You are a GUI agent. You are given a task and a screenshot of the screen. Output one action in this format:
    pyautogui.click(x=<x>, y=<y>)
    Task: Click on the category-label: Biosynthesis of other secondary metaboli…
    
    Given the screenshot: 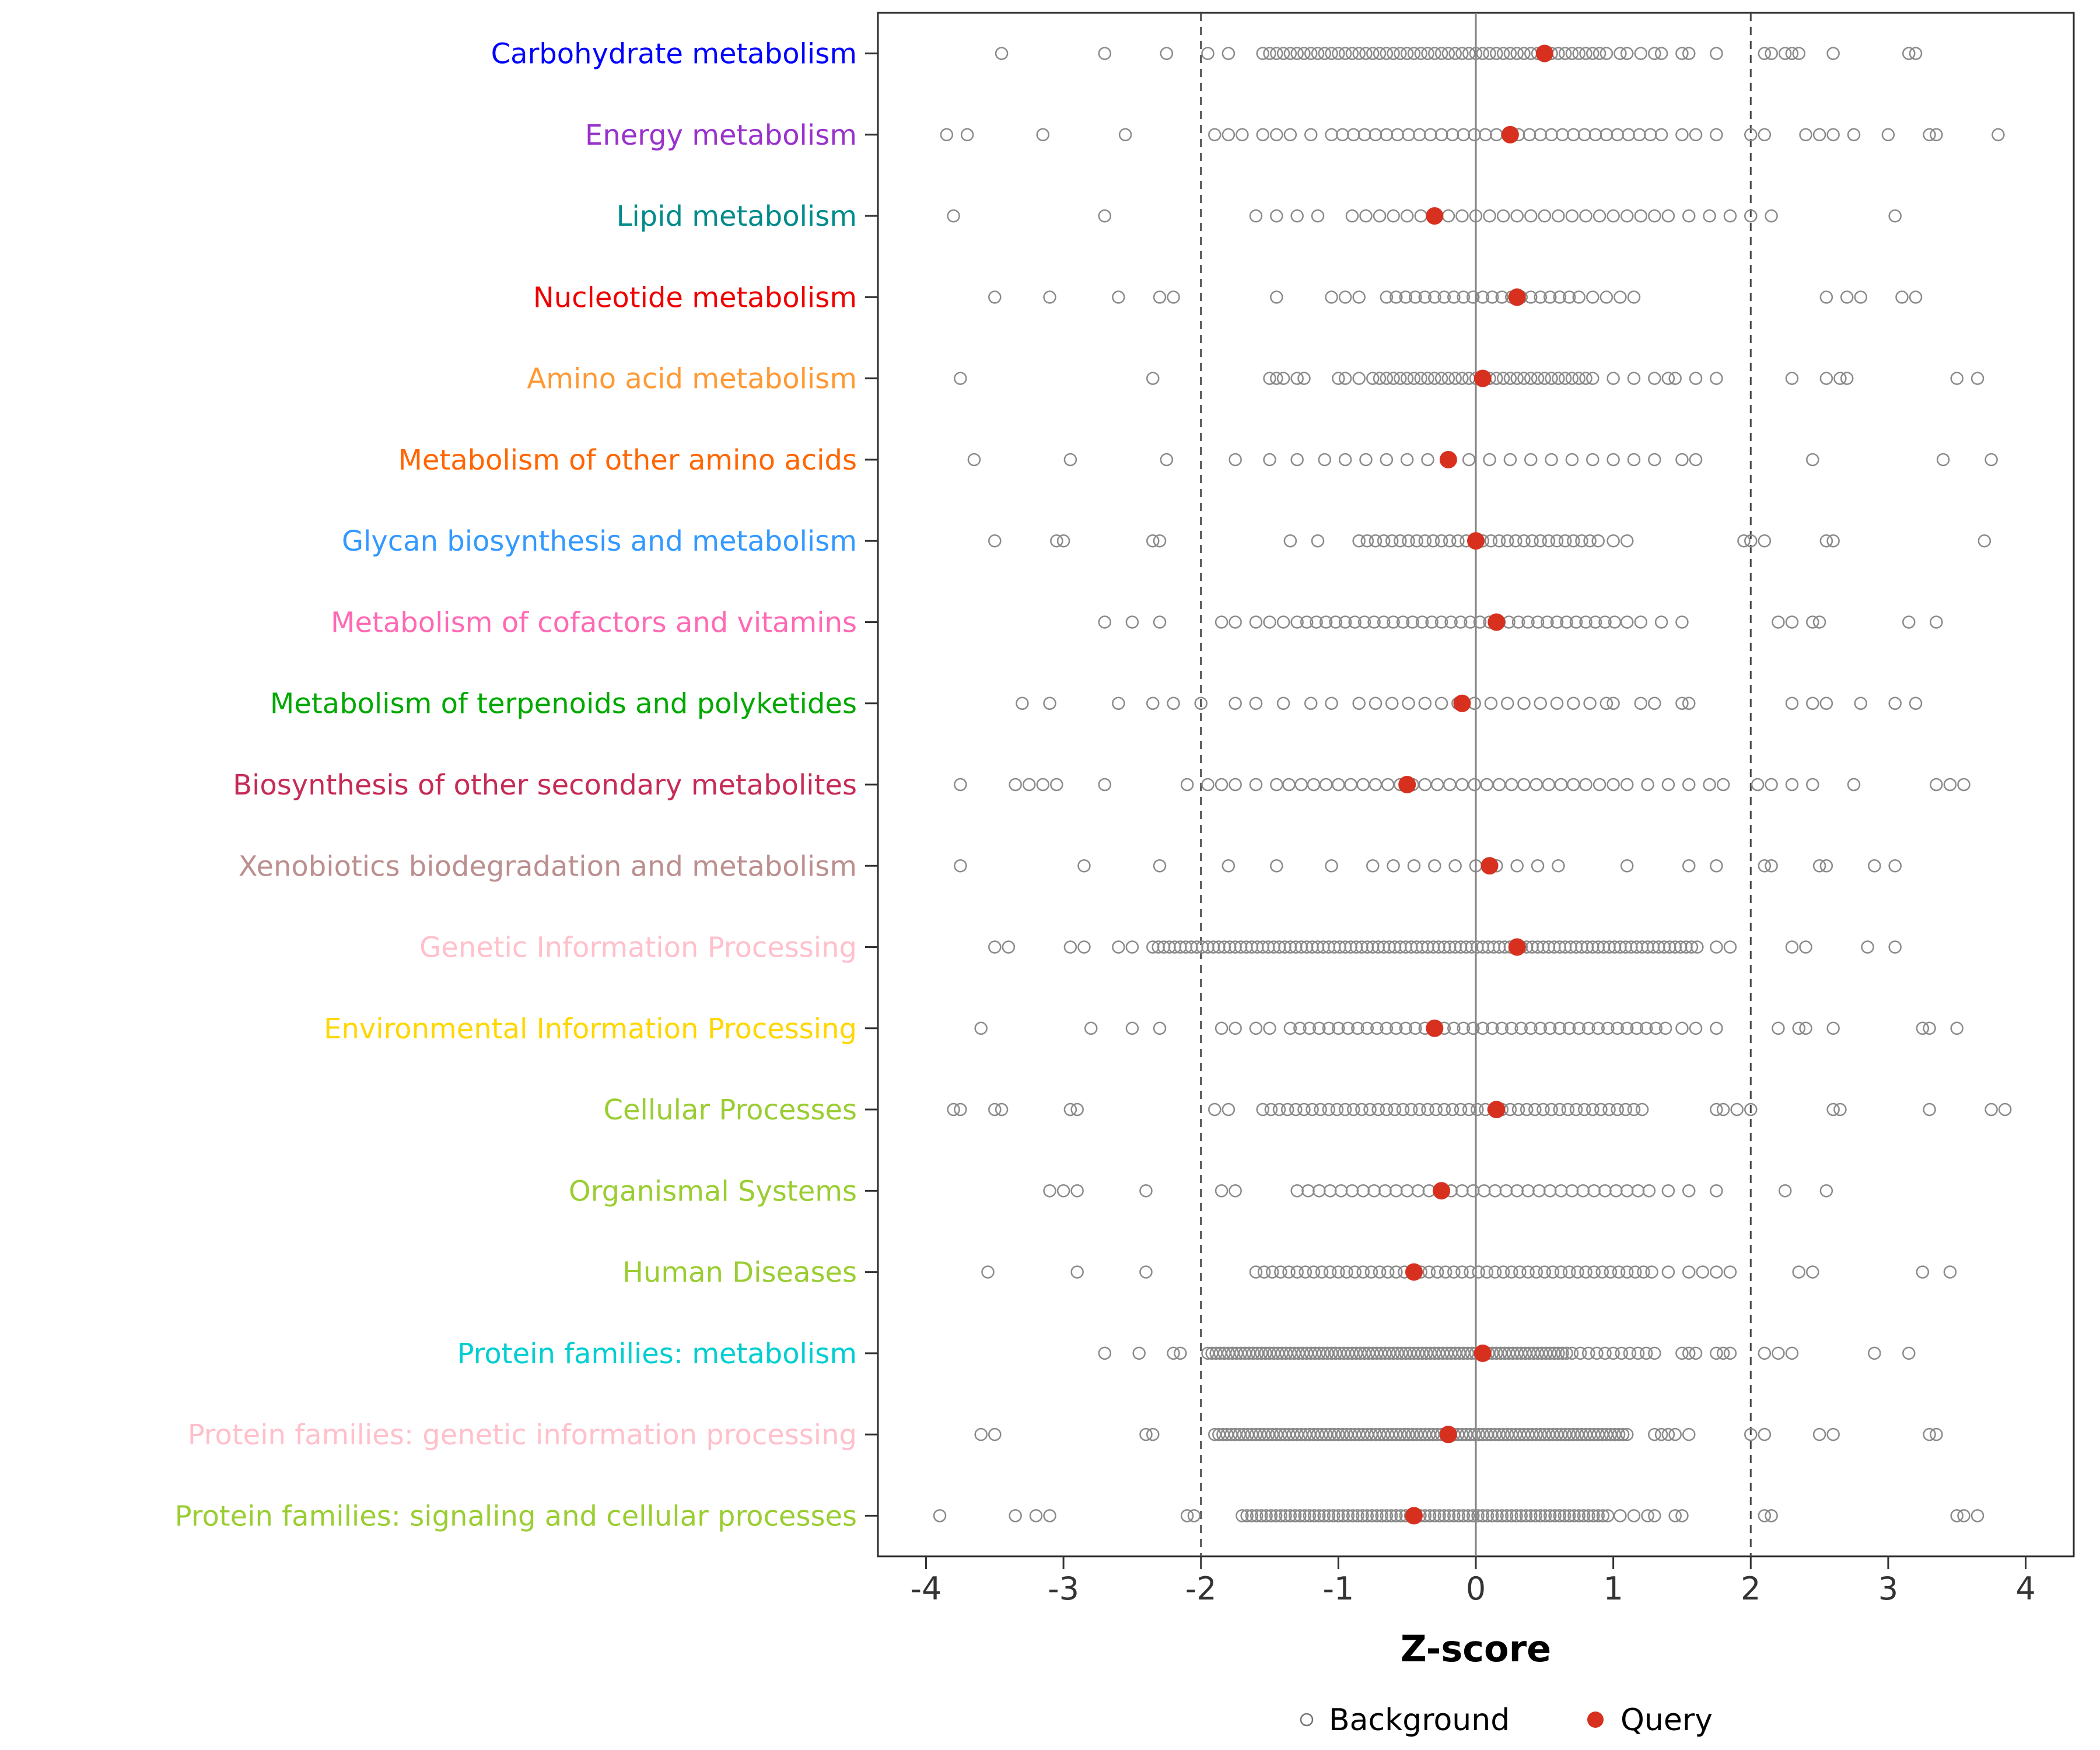 What is the action you would take?
    pyautogui.click(x=545, y=785)
    